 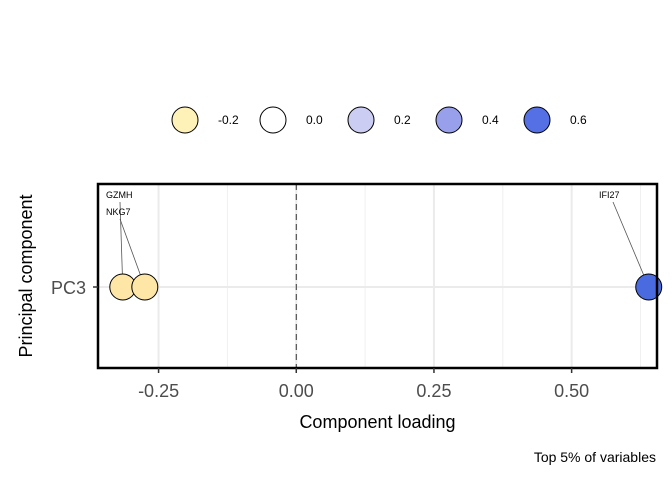 I want to click on label-connectors, so click(x=384, y=244).